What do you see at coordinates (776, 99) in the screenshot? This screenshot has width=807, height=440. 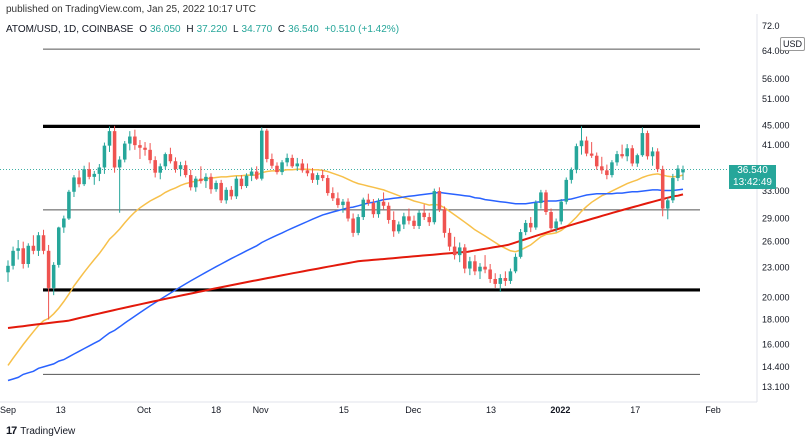 I see `y-tick-label: 51.000` at bounding box center [776, 99].